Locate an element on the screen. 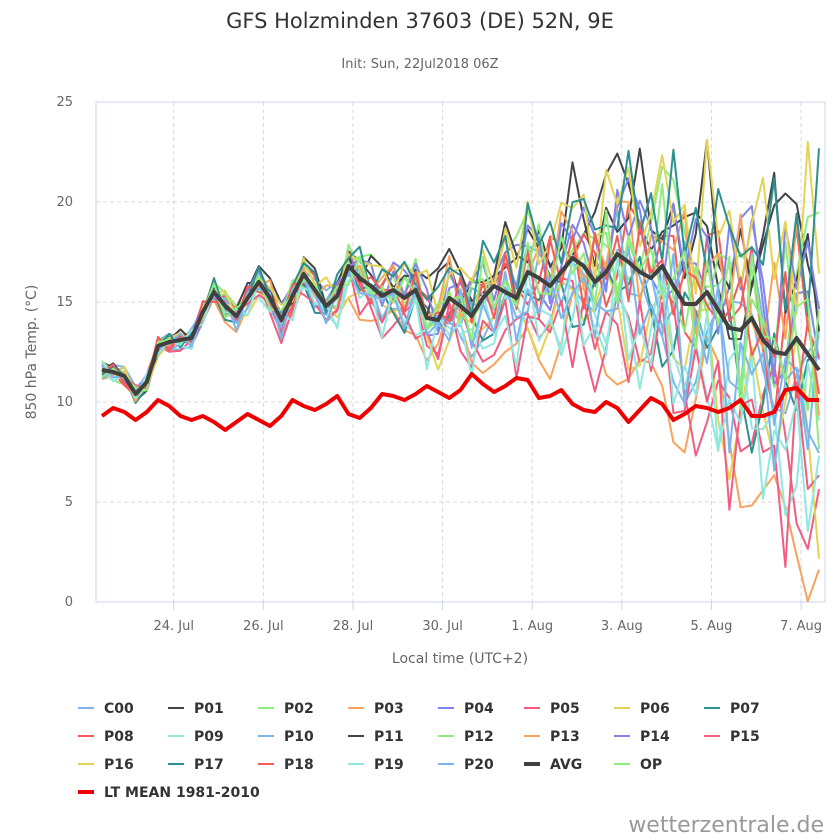  legend-item-p04: P04 is located at coordinates (466, 709).